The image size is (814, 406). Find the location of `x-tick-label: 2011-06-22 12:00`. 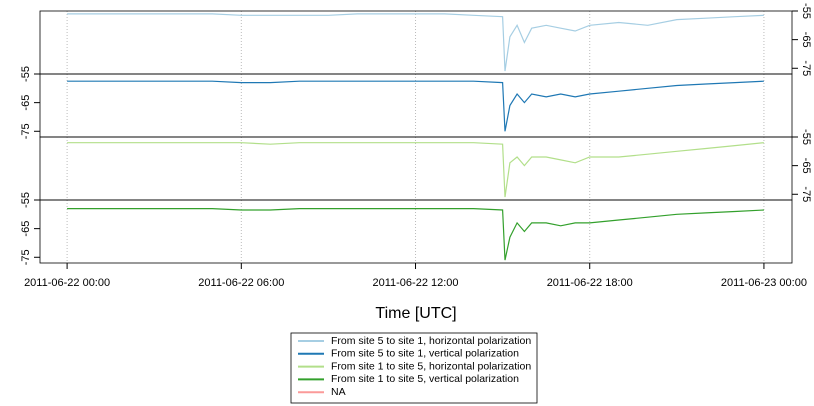

x-tick-label: 2011-06-22 12:00 is located at coordinates (415, 283).